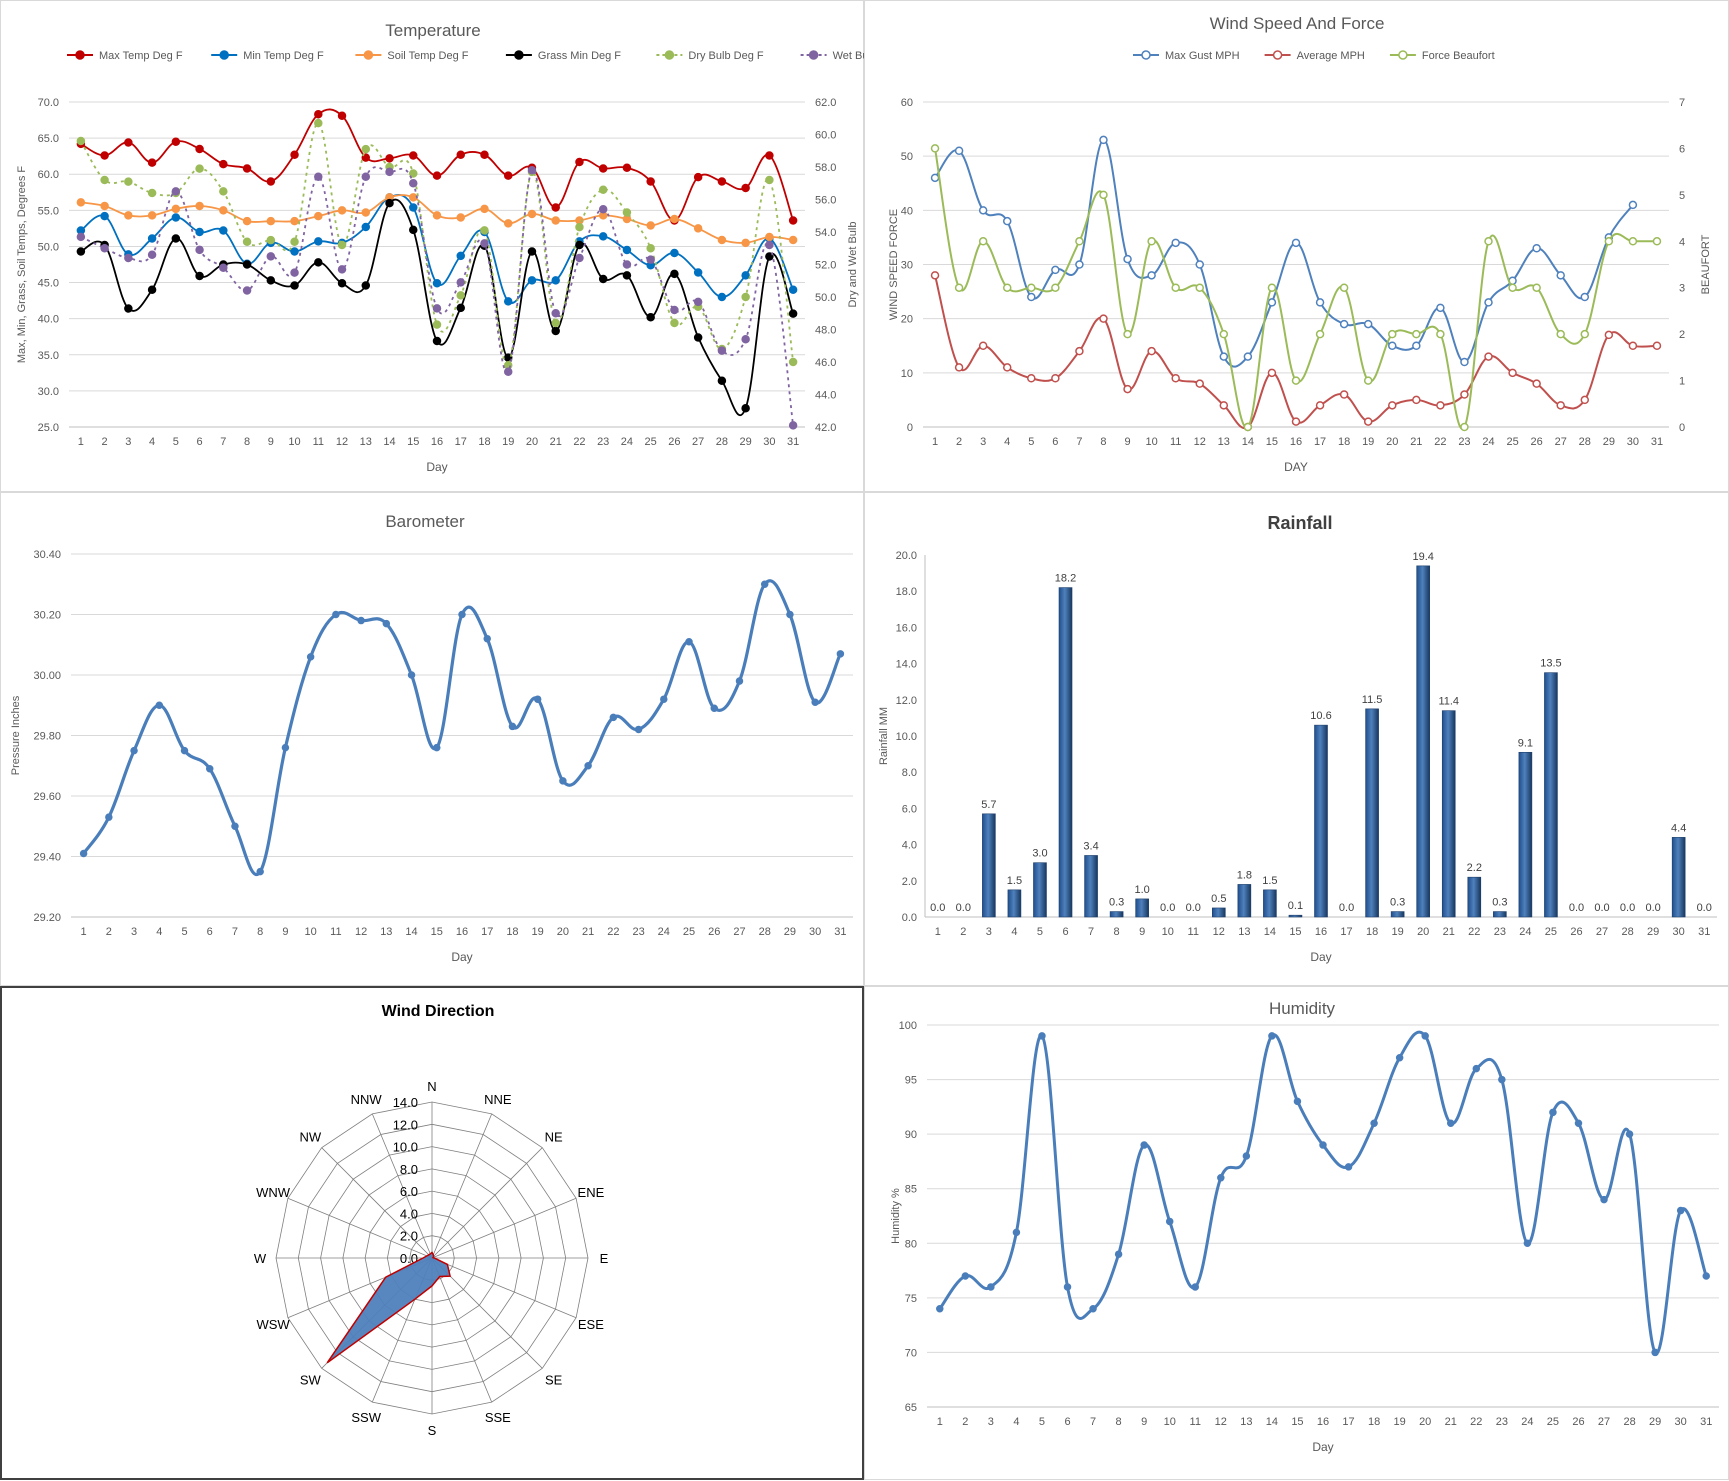 The height and width of the screenshot is (1481, 1729). I want to click on series-line, so click(437, 244).